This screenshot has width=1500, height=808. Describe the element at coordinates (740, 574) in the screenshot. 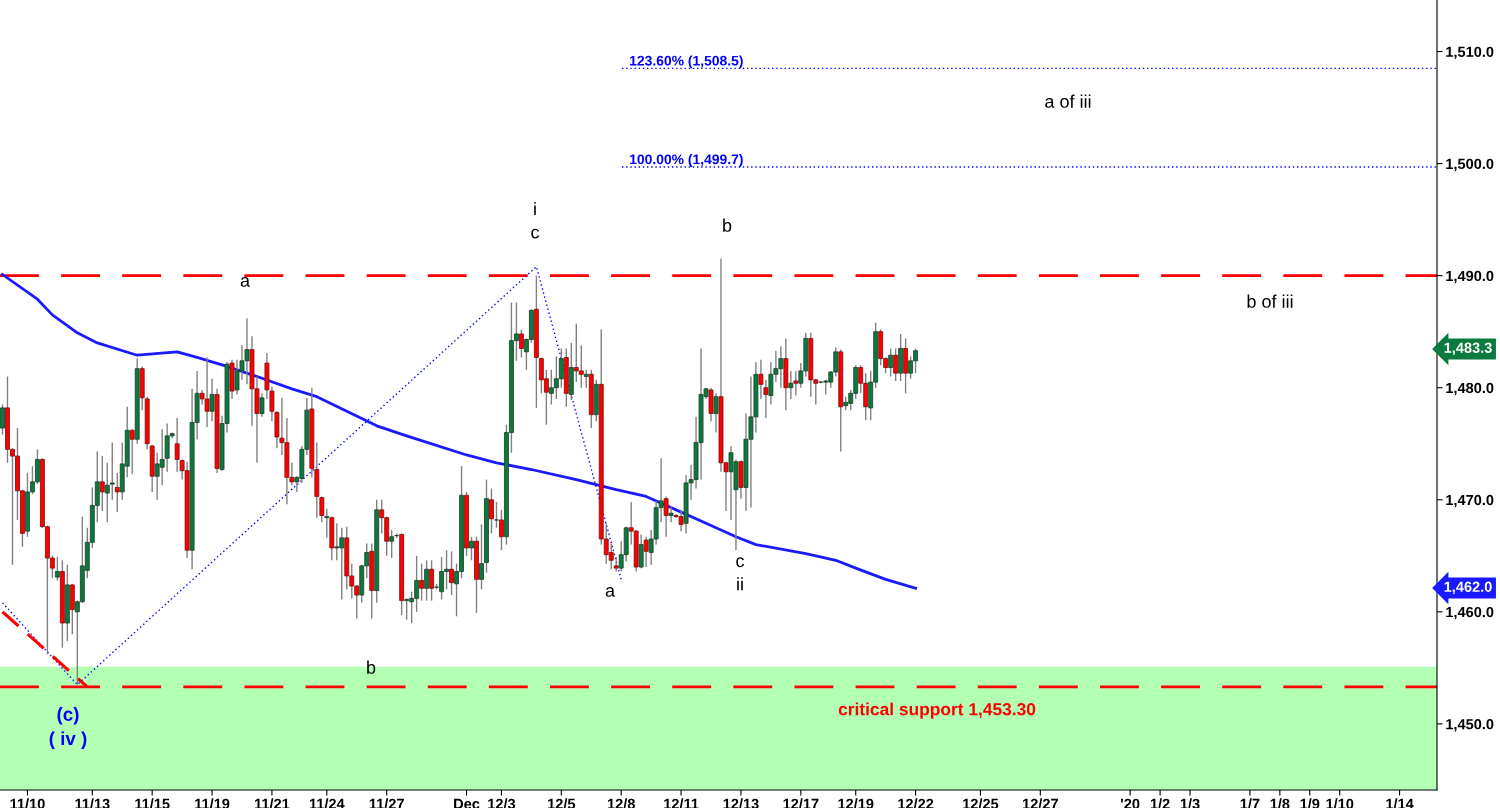

I see `annotation: c ii` at that location.